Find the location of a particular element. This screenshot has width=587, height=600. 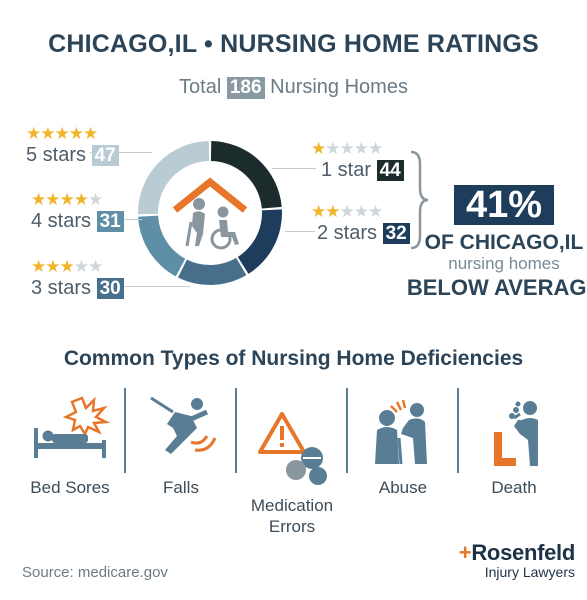

deficiency-death: Death is located at coordinates (514, 444).